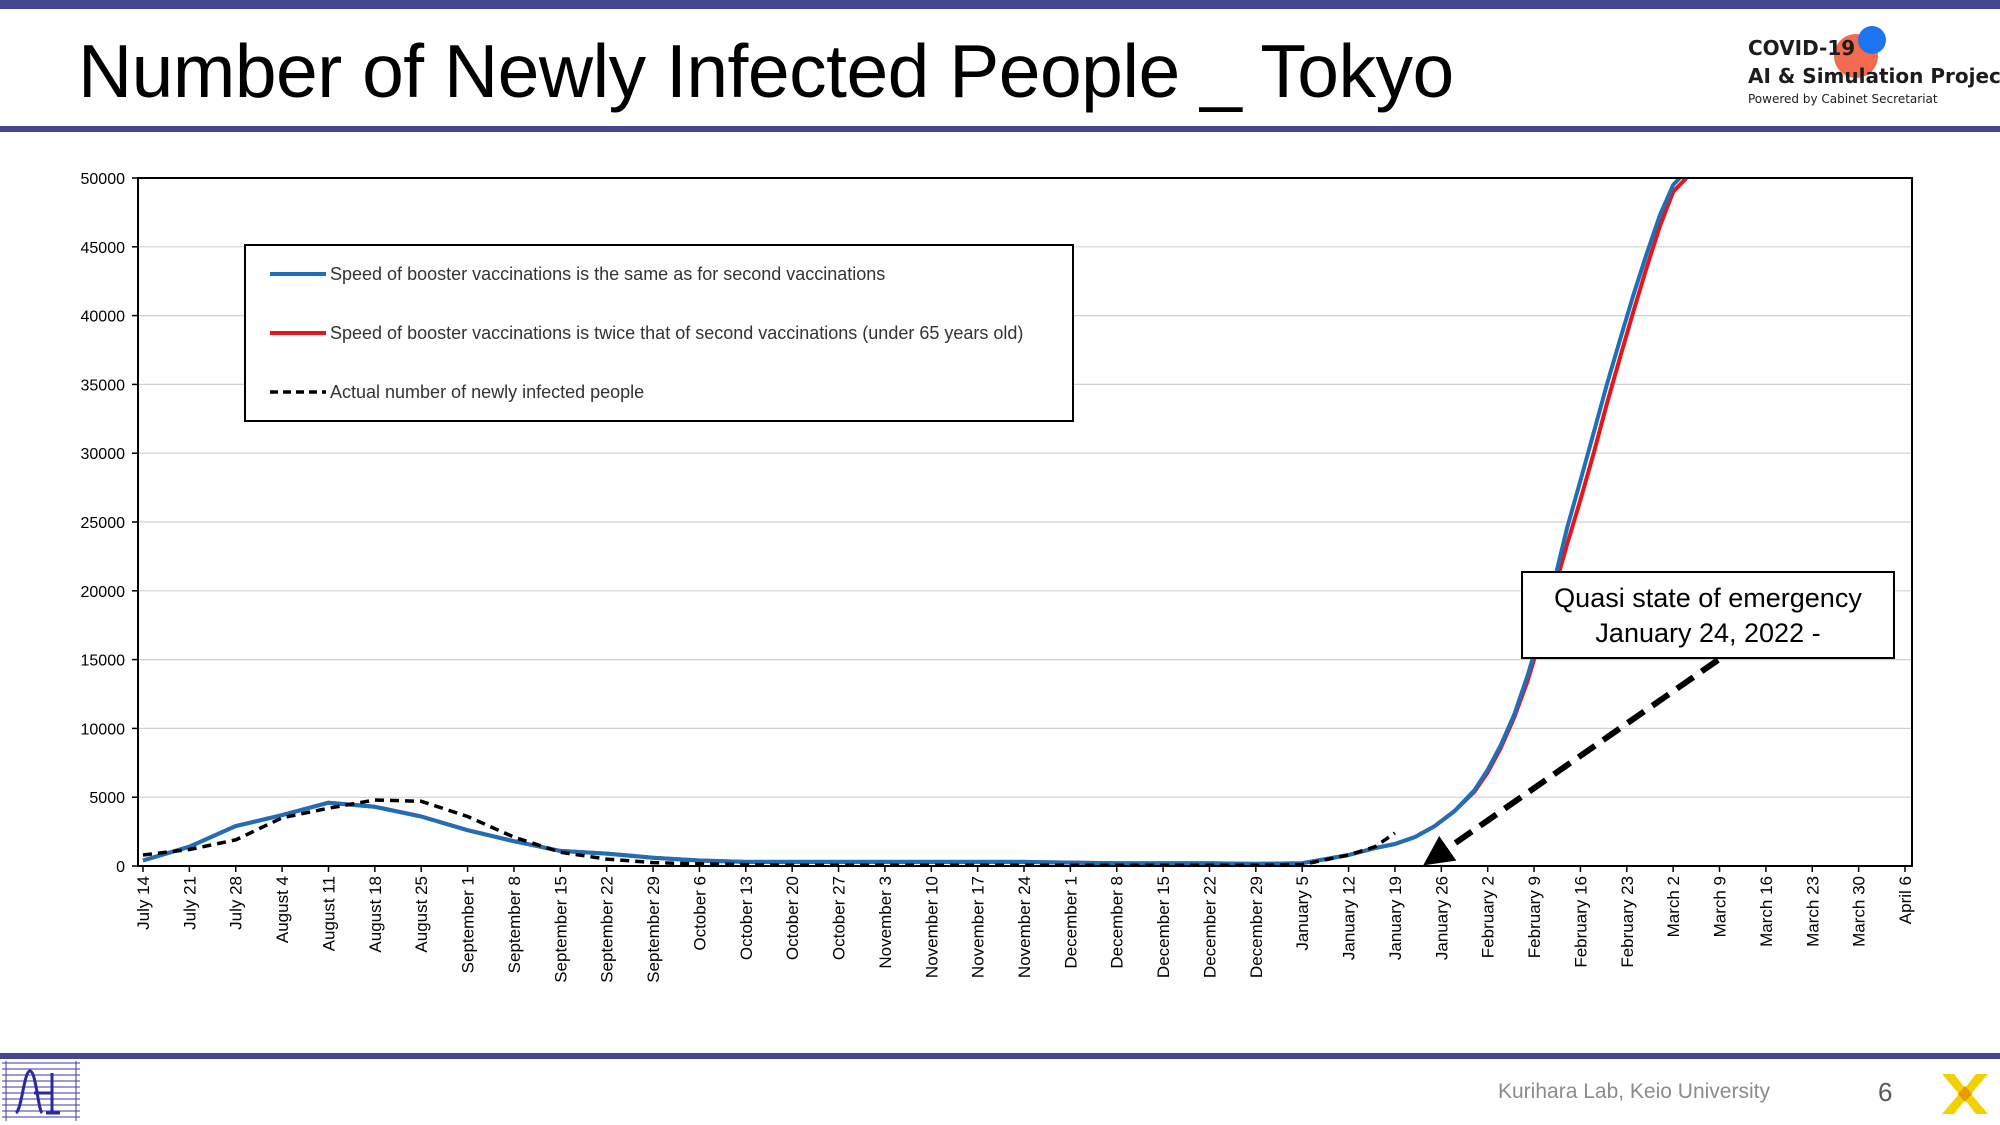 The image size is (2000, 1125). What do you see at coordinates (1302, 913) in the screenshot?
I see `x-tick-label: January 5` at bounding box center [1302, 913].